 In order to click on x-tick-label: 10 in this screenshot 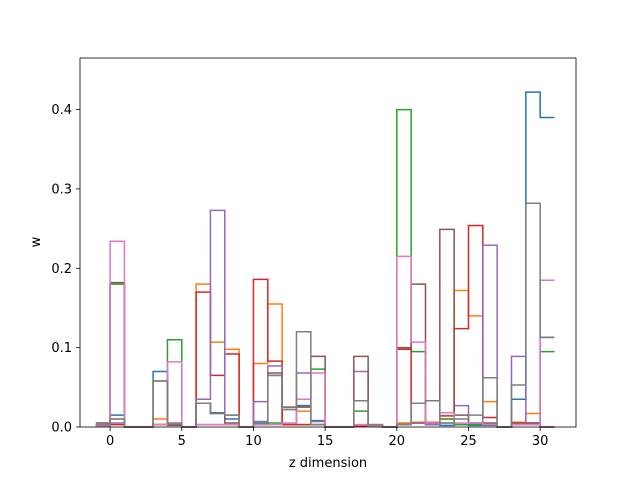, I will do `click(253, 441)`.